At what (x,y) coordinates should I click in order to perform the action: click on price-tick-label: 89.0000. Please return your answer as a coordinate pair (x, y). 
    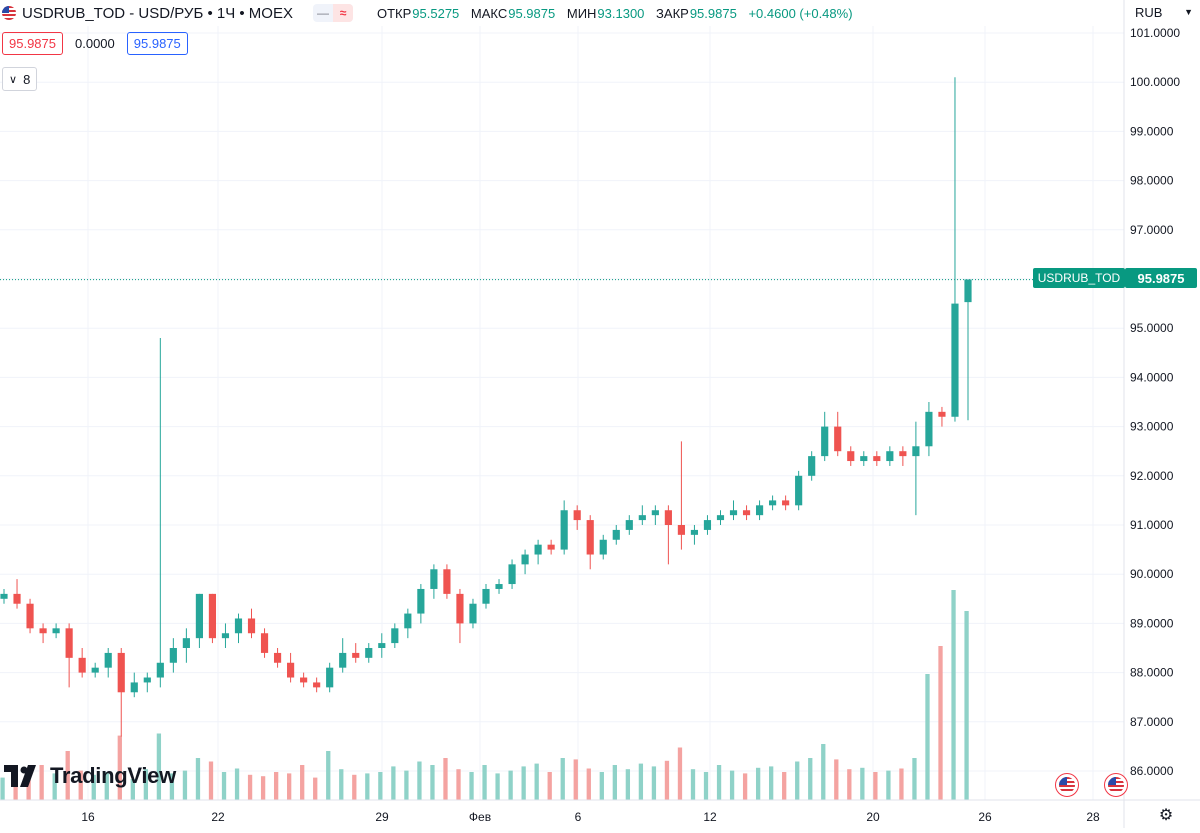
    Looking at the image, I should click on (1152, 623).